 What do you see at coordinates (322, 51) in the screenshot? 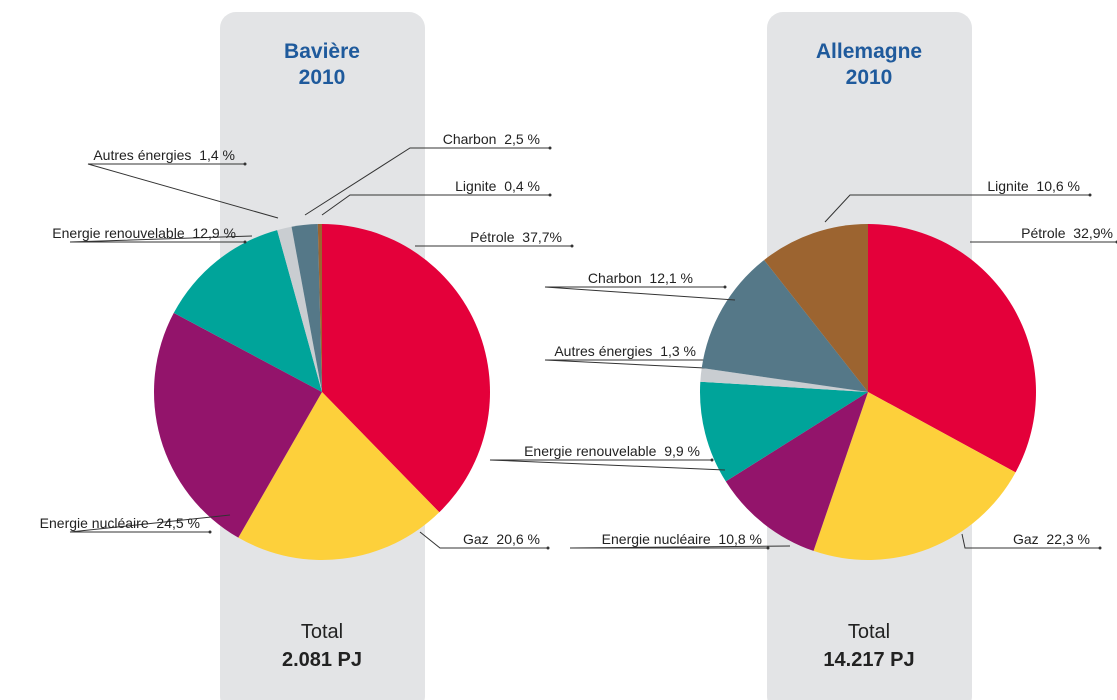
I see `chart-title: Bavière` at bounding box center [322, 51].